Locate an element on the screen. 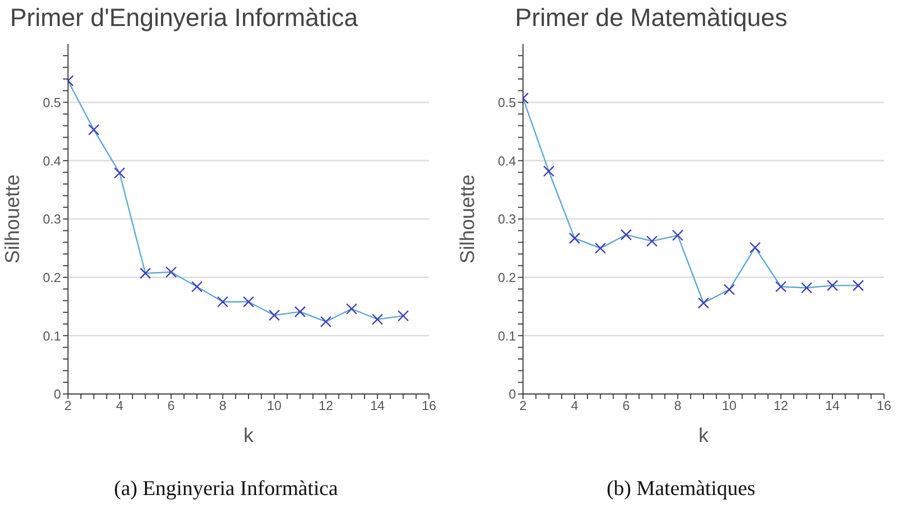 This screenshot has width=904, height=508. chart-title: Primer de Matemàtiques is located at coordinates (651, 18).